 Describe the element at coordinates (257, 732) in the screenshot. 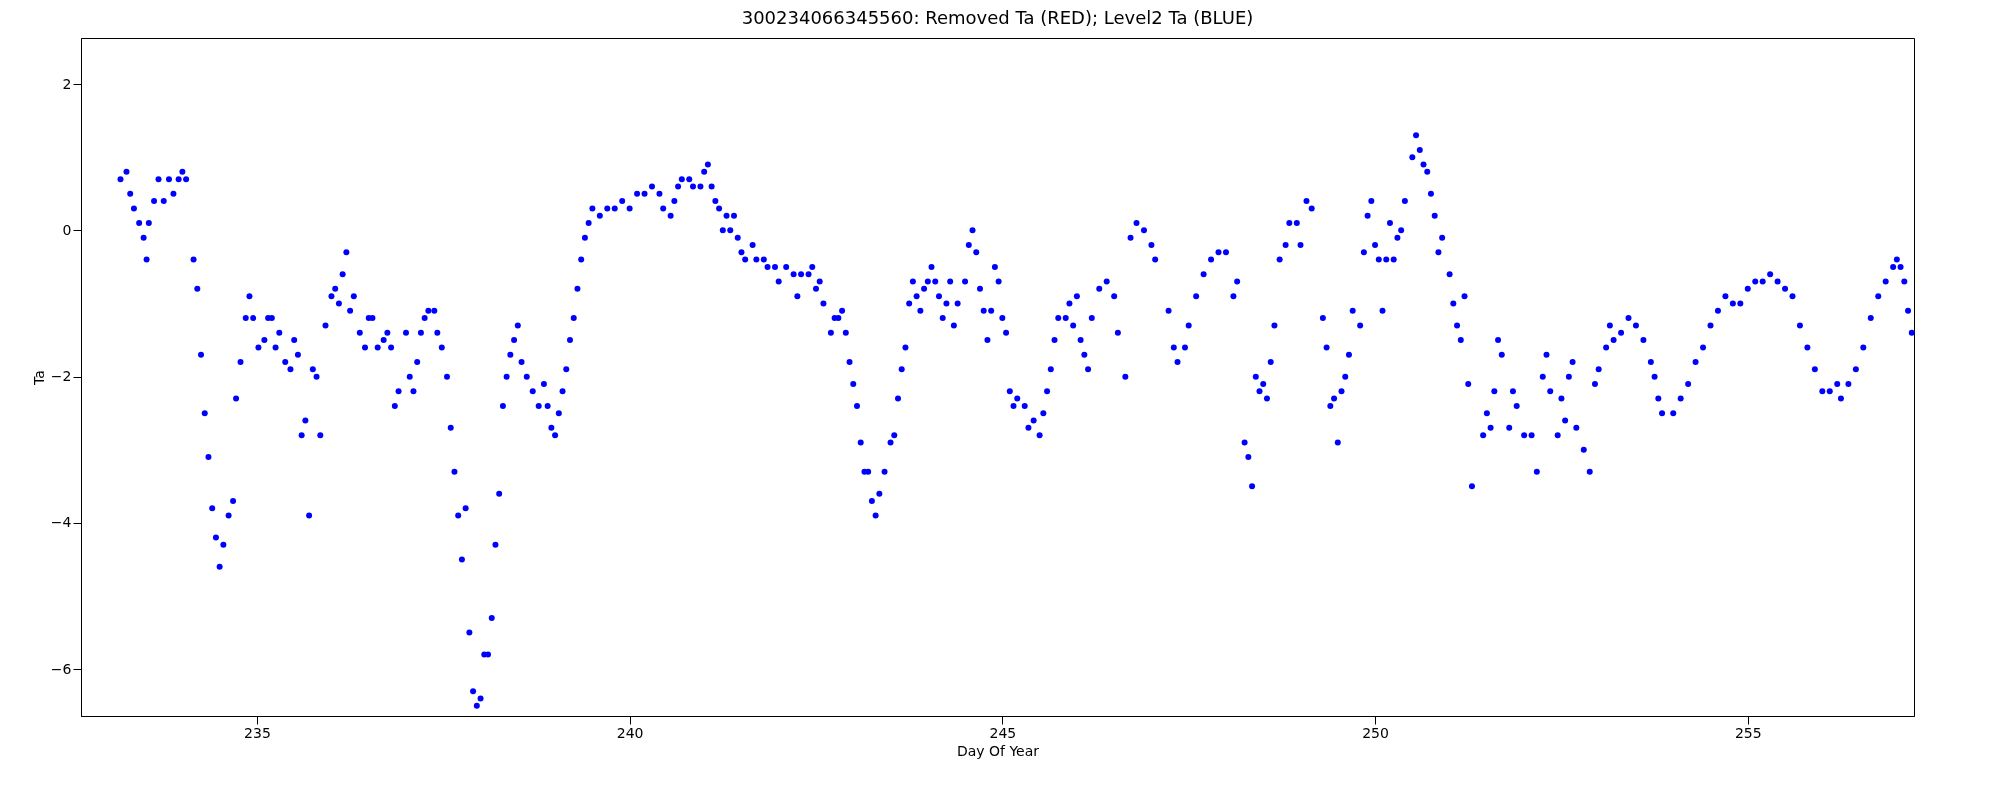

I see `x-tick-label: 235` at that location.